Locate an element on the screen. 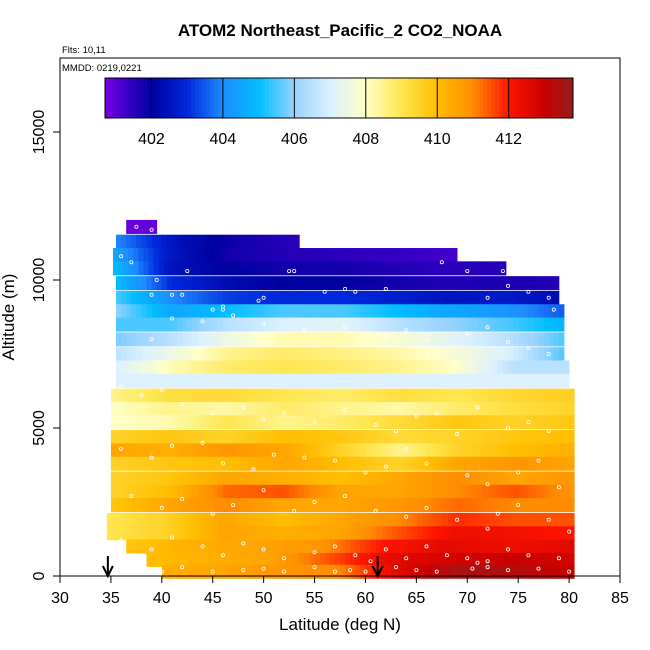  x-tick-label: 55 is located at coordinates (315, 598).